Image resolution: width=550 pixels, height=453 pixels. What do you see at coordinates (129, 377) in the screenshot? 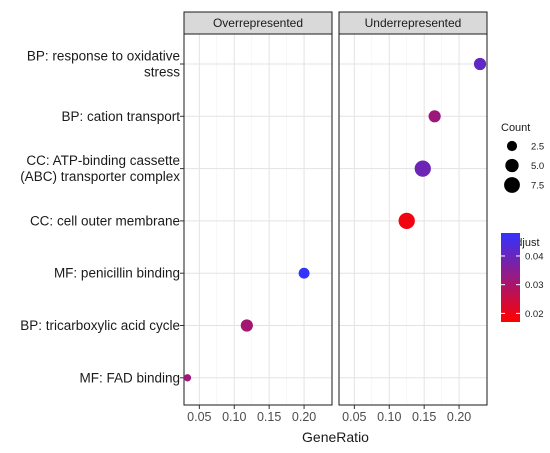
I see `y-category-label: MF: FAD binding` at bounding box center [129, 377].